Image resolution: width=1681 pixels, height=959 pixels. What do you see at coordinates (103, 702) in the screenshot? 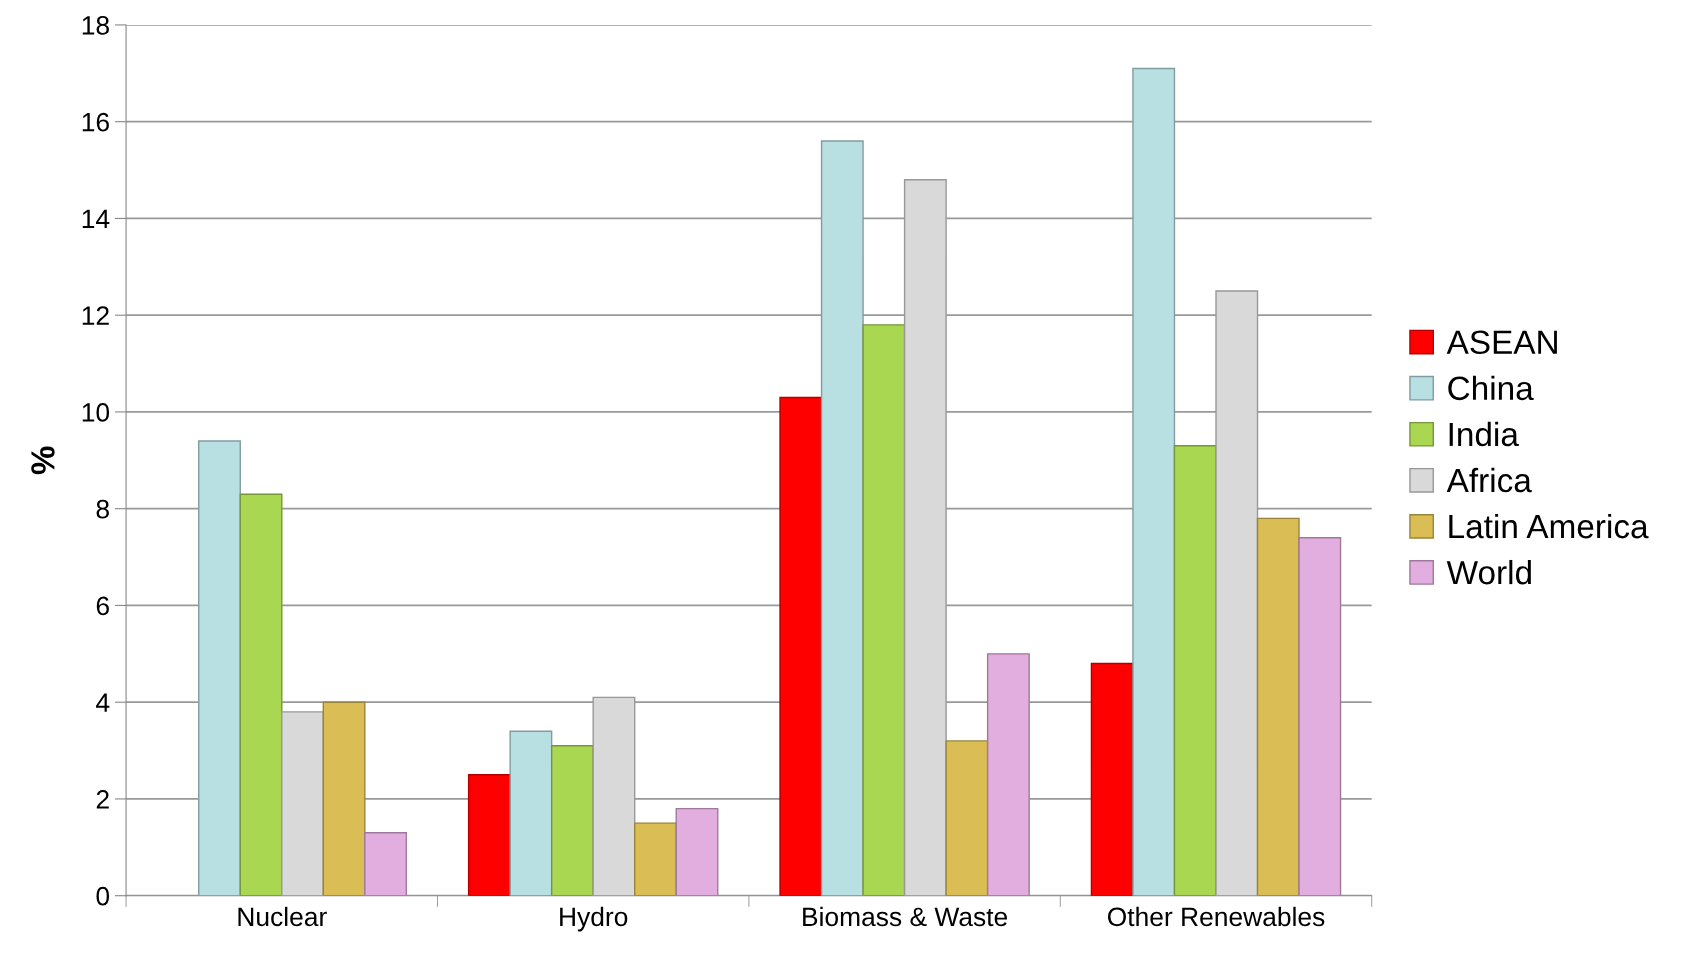
I see `y-tick-label: 4` at bounding box center [103, 702].